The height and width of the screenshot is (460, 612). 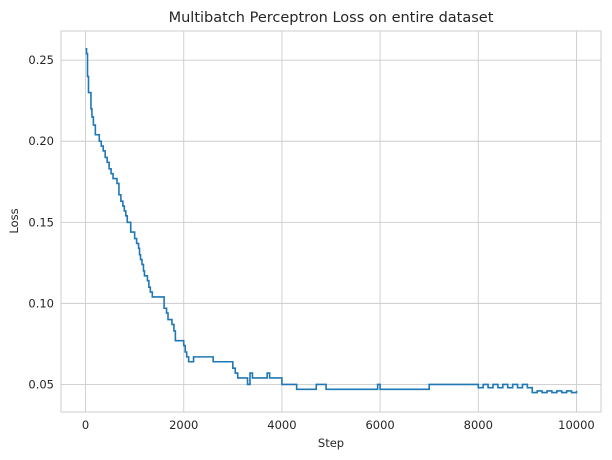 I want to click on x-tick-label: 10000, so click(x=576, y=425).